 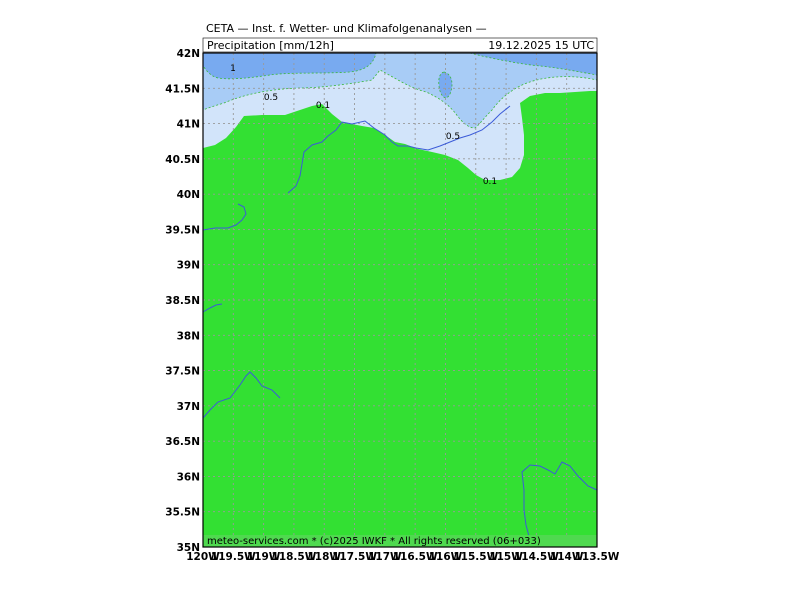 I want to click on river-south-east, so click(x=559, y=501).